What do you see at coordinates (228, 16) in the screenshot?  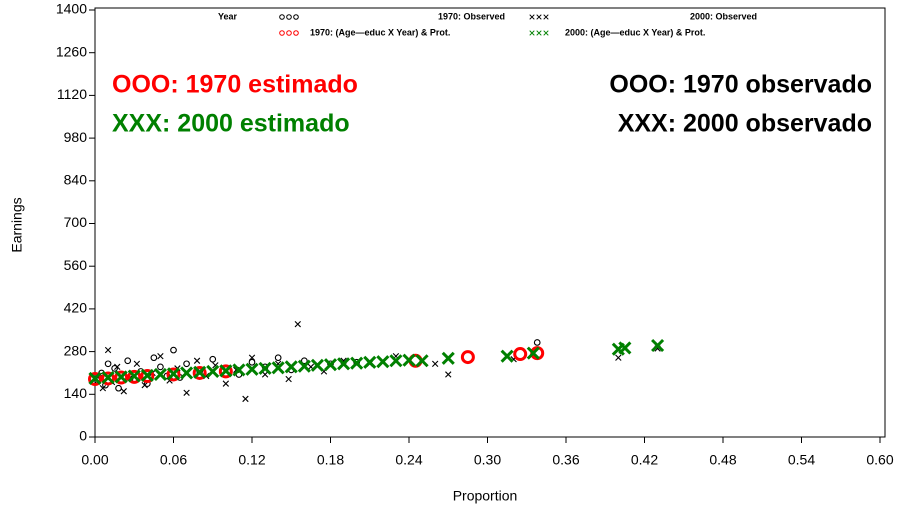 I see `legend-title: Year` at bounding box center [228, 16].